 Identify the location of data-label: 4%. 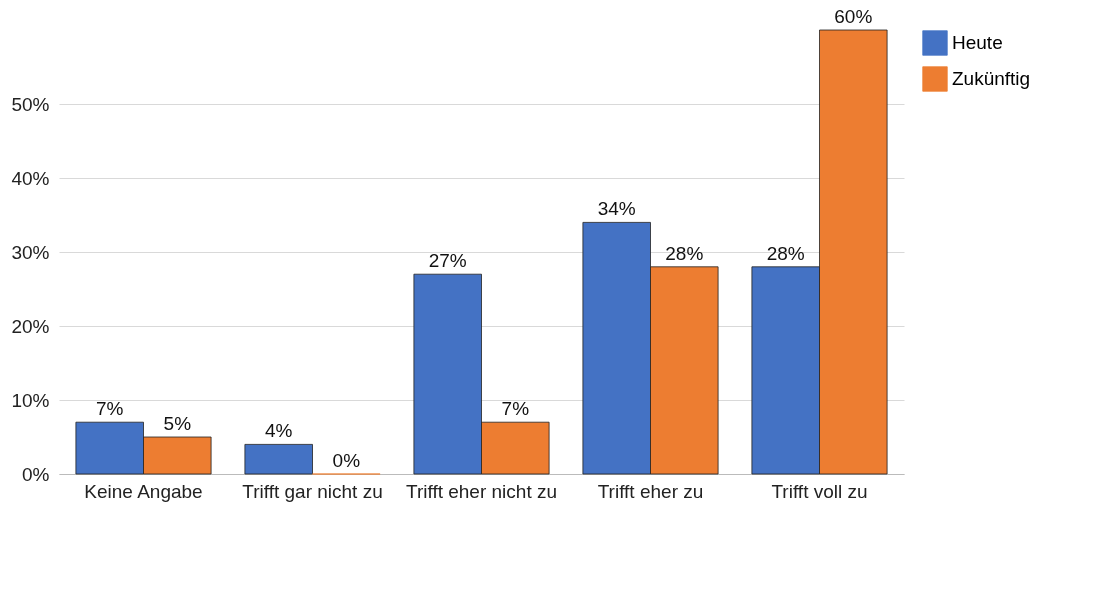
(278, 431).